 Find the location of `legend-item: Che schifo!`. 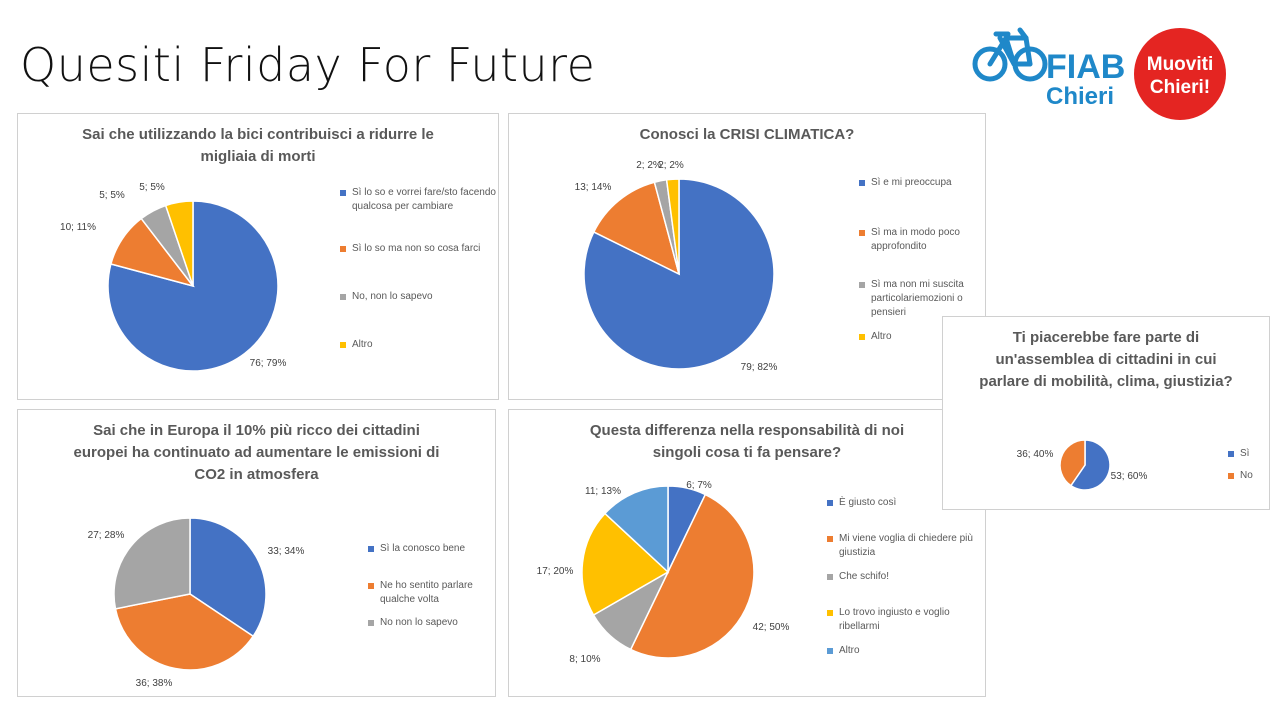

legend-item: Che schifo! is located at coordinates (908, 577).